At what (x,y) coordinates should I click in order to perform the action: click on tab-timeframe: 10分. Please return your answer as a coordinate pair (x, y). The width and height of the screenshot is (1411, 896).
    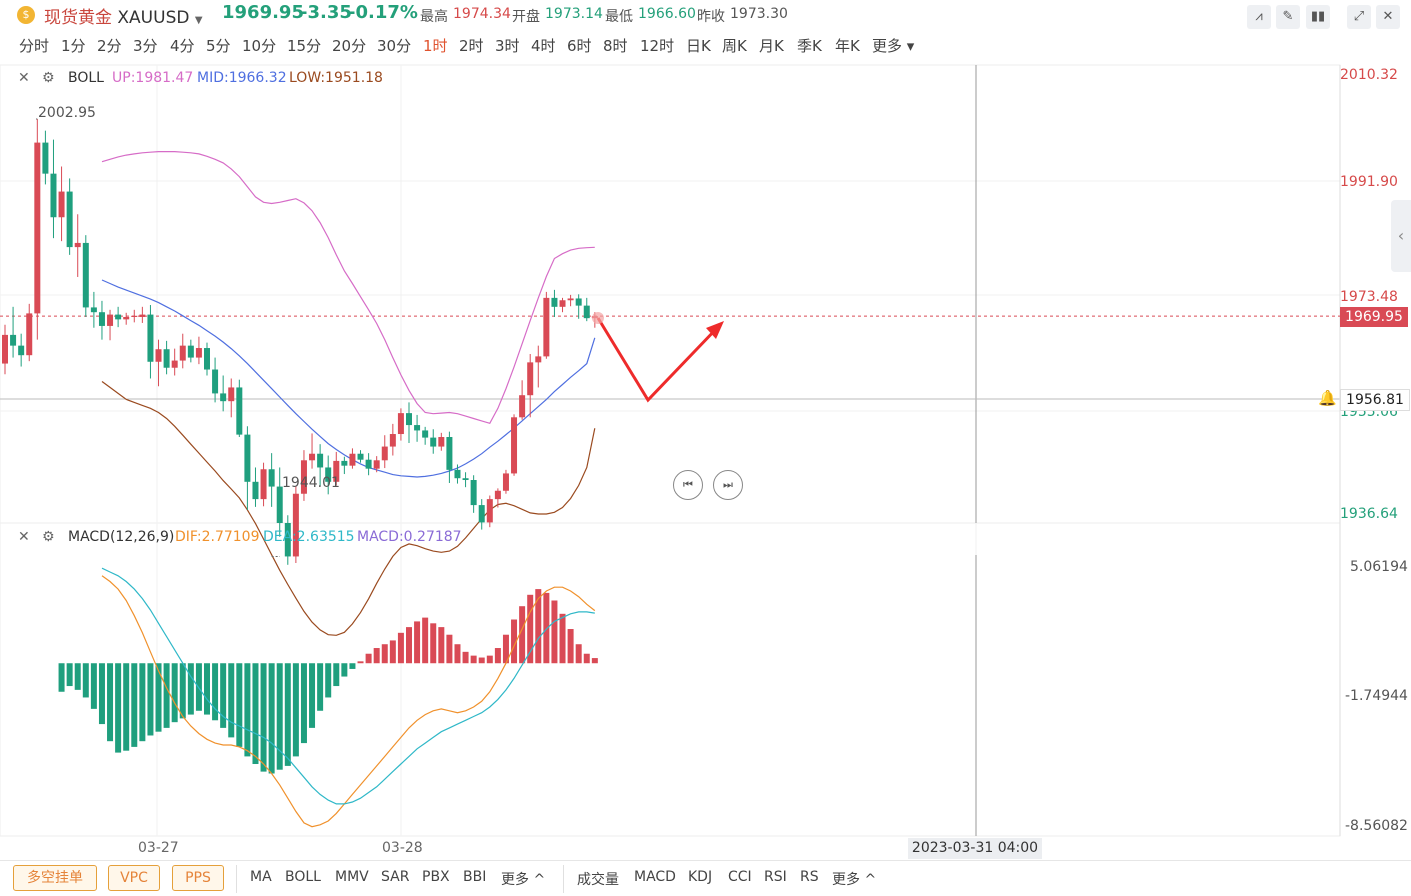
    Looking at the image, I should click on (259, 46).